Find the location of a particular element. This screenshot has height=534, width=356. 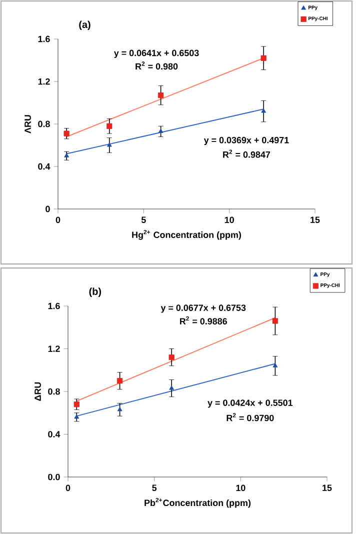

x-axis-title: Hg$^{2+}$ Concentration (ppm) is located at coordinates (187, 235).